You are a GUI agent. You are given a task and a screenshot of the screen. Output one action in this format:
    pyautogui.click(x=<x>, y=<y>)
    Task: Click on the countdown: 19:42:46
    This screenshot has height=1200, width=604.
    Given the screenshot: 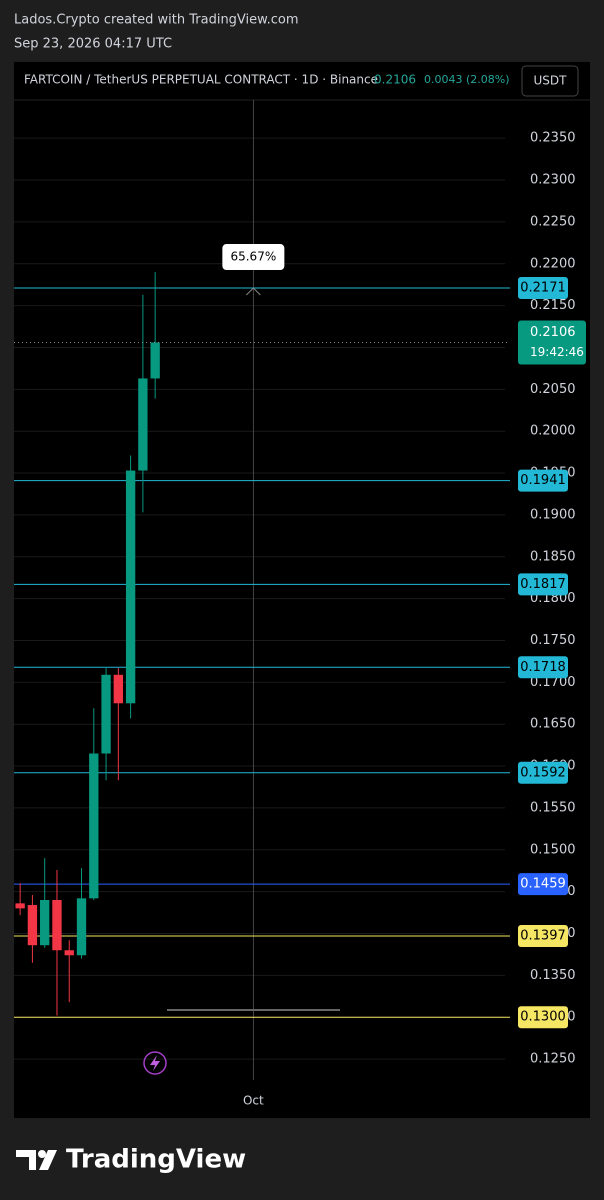 What is the action you would take?
    pyautogui.click(x=557, y=352)
    